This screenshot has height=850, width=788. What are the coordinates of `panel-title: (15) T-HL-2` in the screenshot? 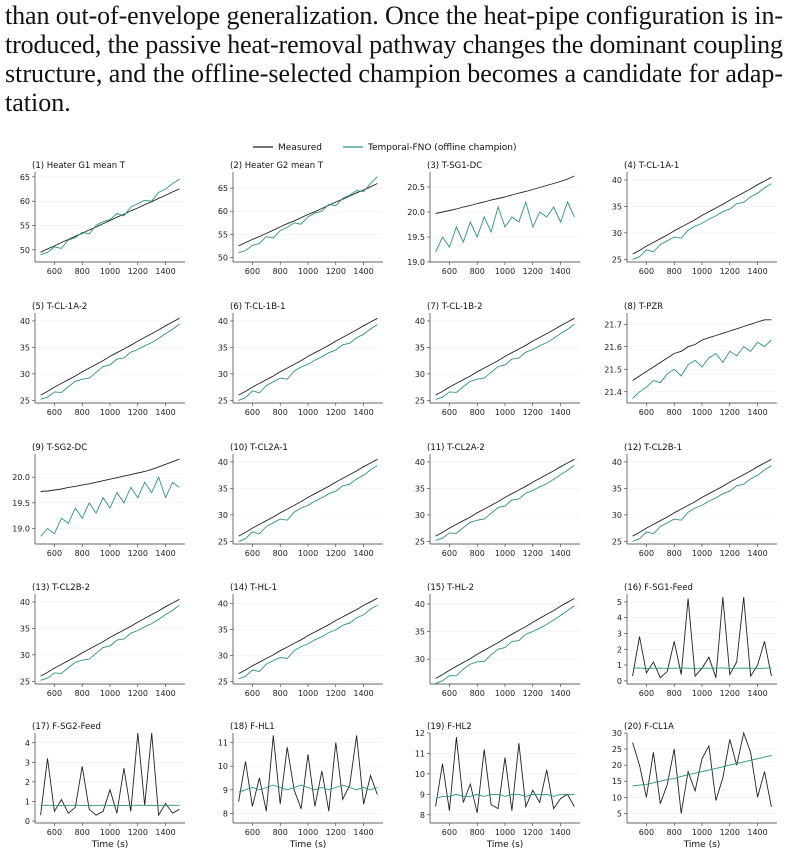 It's located at (450, 588).